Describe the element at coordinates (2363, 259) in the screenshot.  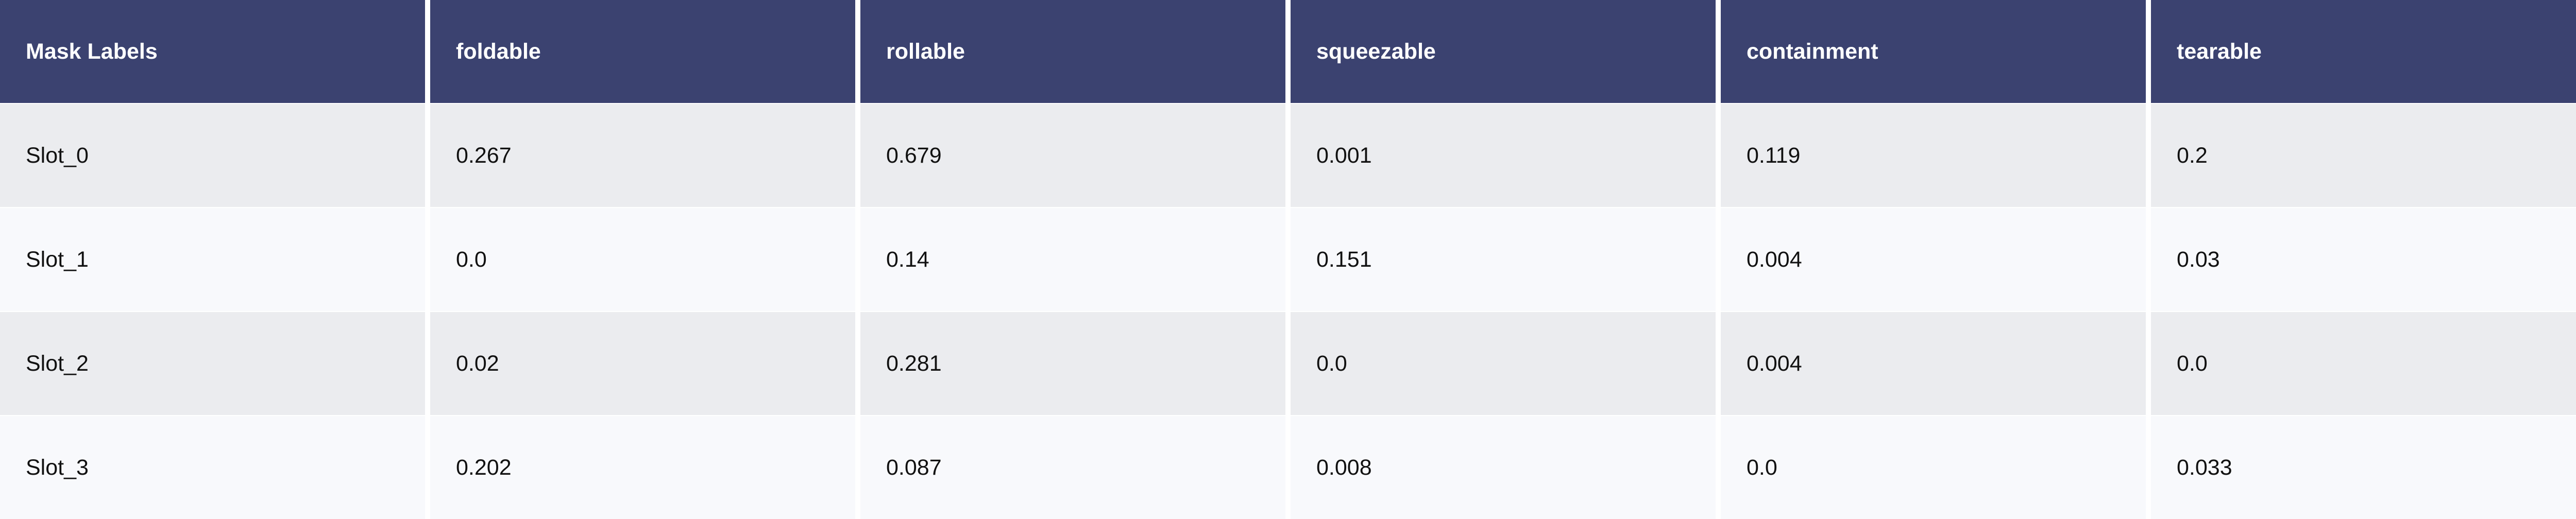
I see `table-cell: 0.03` at that location.